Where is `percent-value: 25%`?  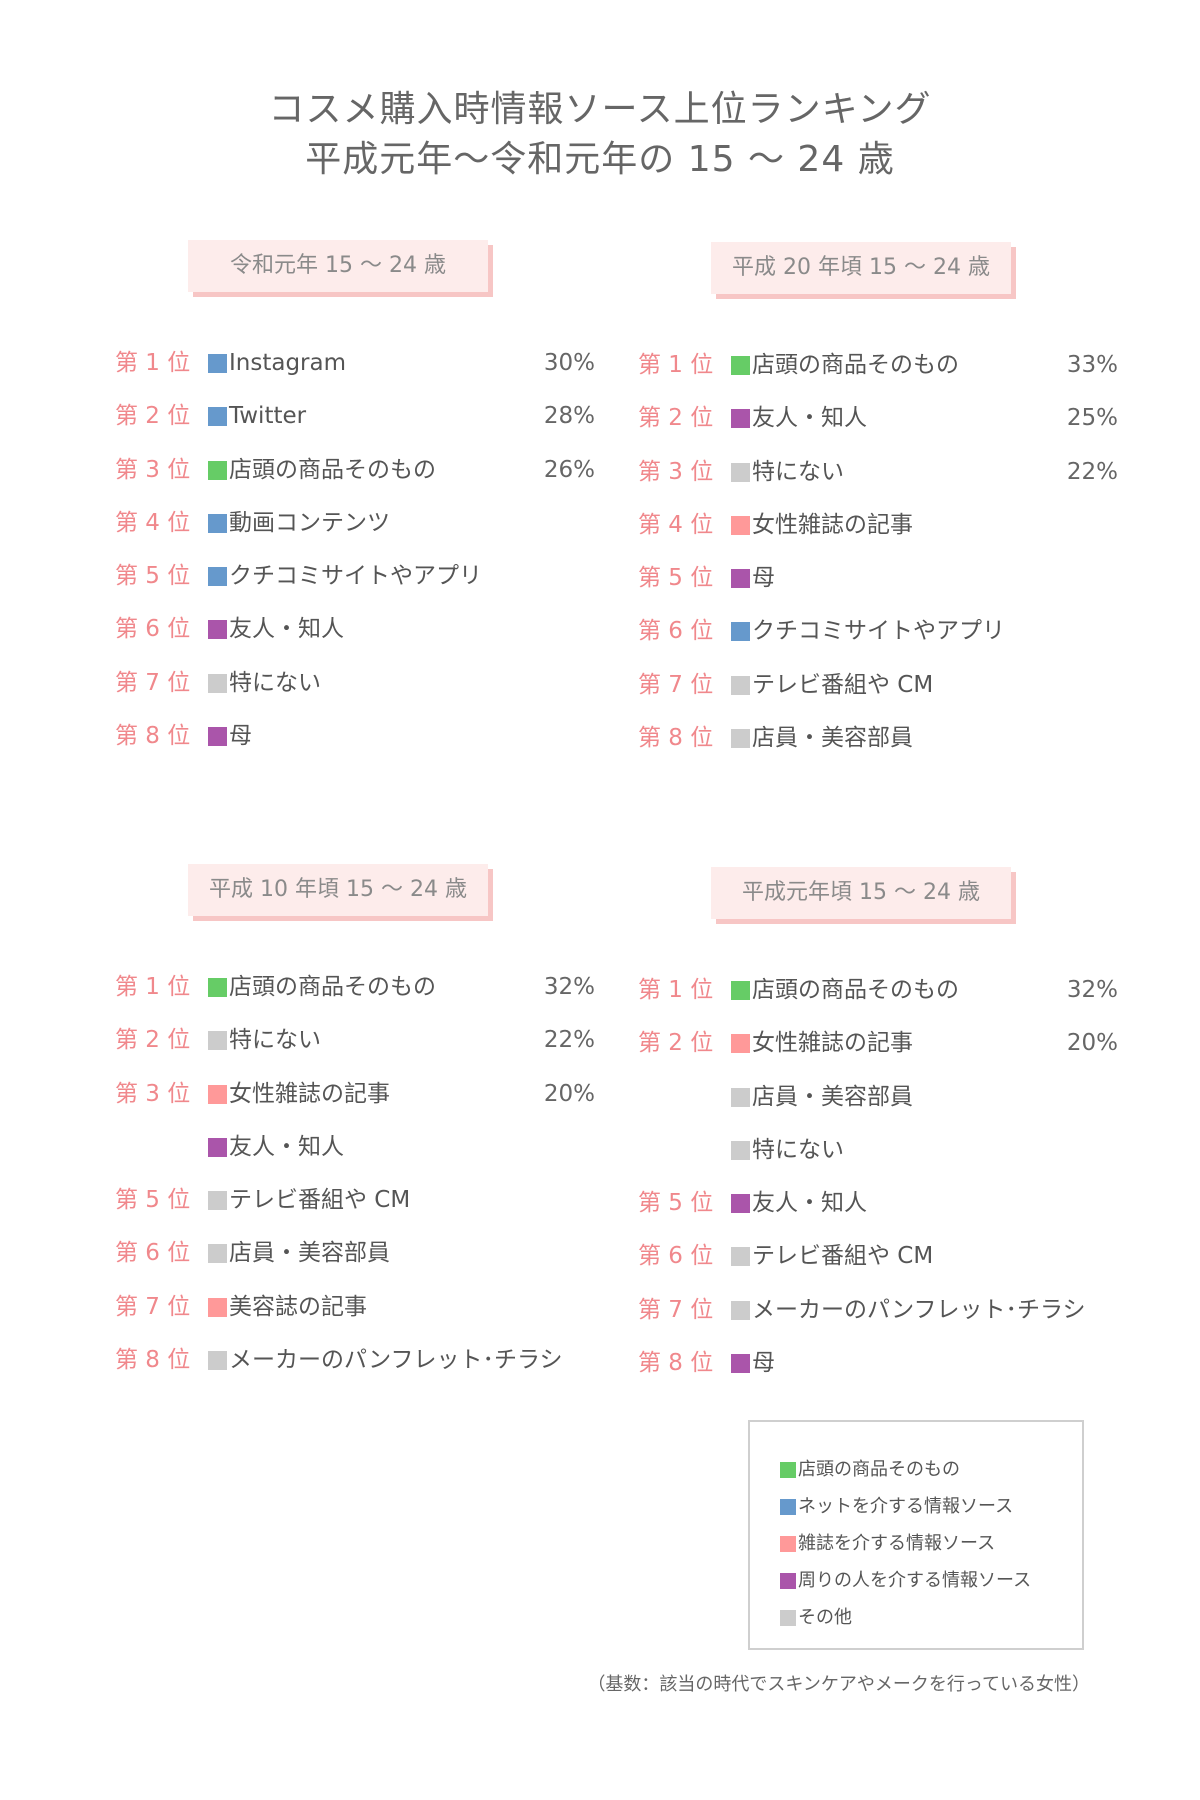
percent-value: 25% is located at coordinates (1092, 418).